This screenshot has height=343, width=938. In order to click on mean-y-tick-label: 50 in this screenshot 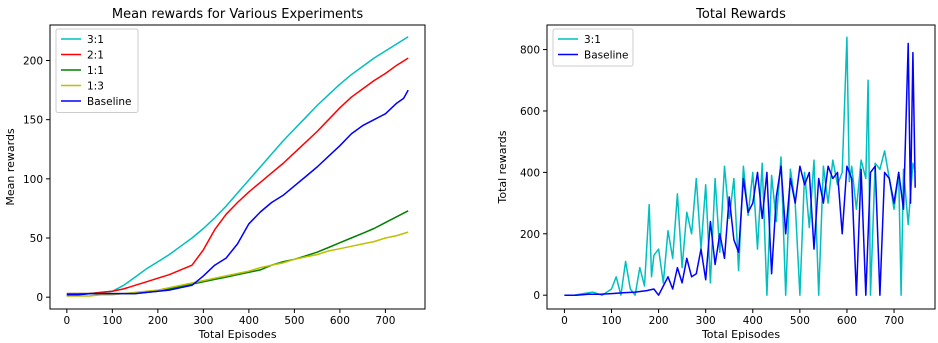, I will do `click(36, 239)`.